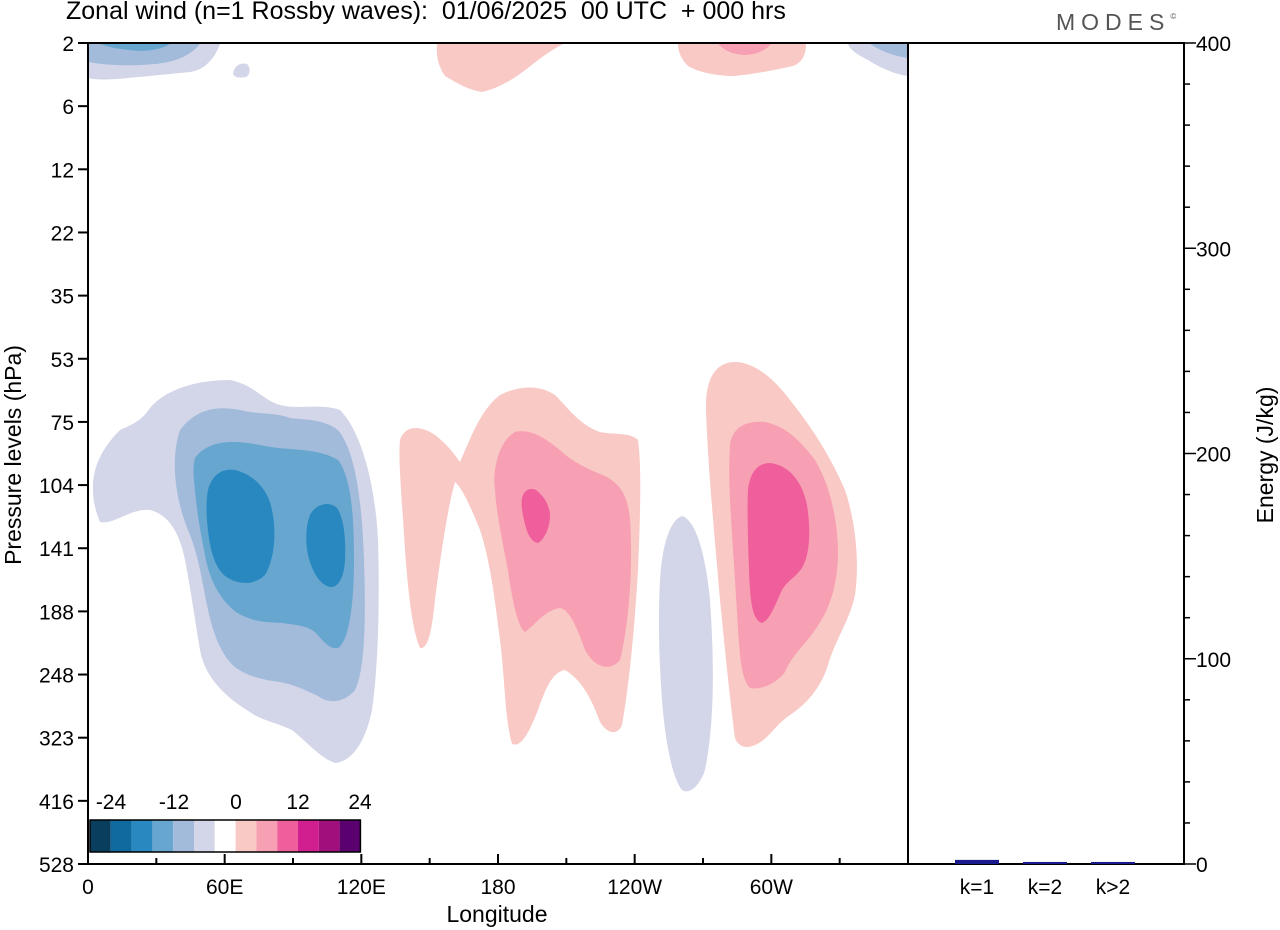 Image resolution: width=1280 pixels, height=930 pixels. What do you see at coordinates (771, 887) in the screenshot?
I see `x-tick-label: 60W` at bounding box center [771, 887].